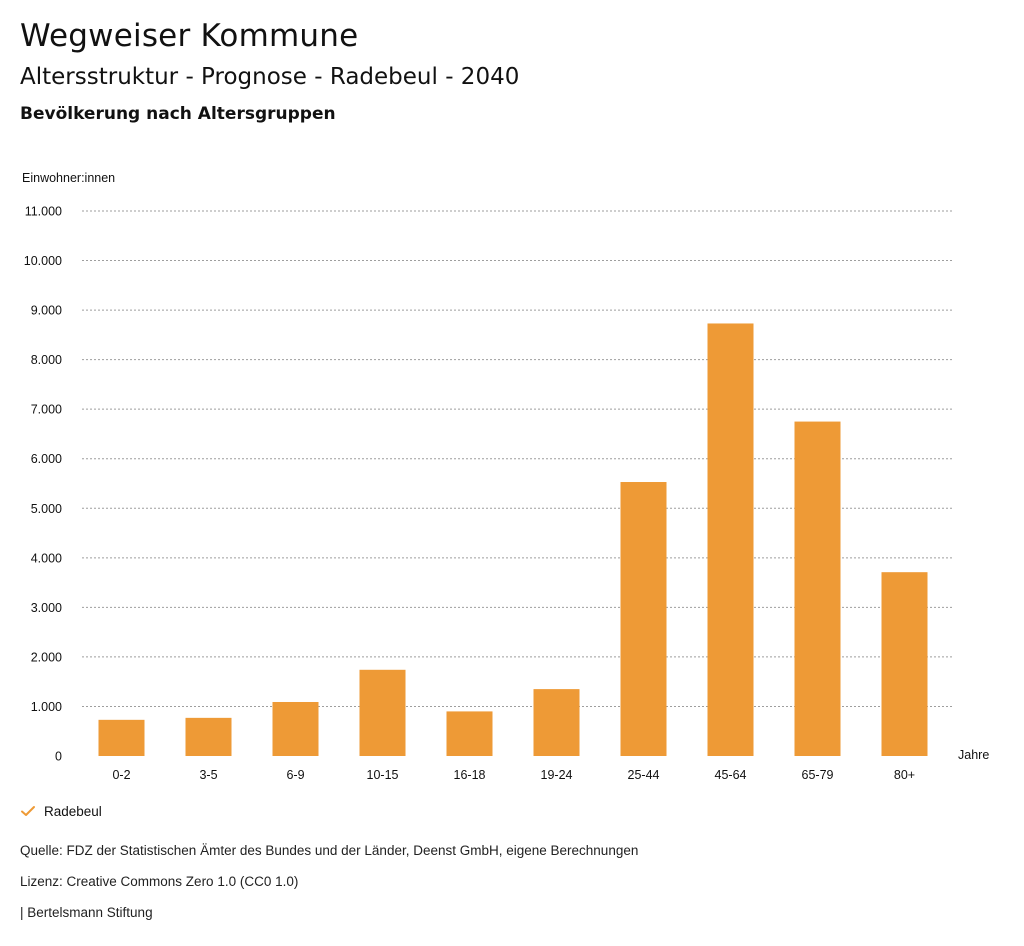  Describe the element at coordinates (904, 775) in the screenshot. I see `x-tick-label: 80+` at that location.